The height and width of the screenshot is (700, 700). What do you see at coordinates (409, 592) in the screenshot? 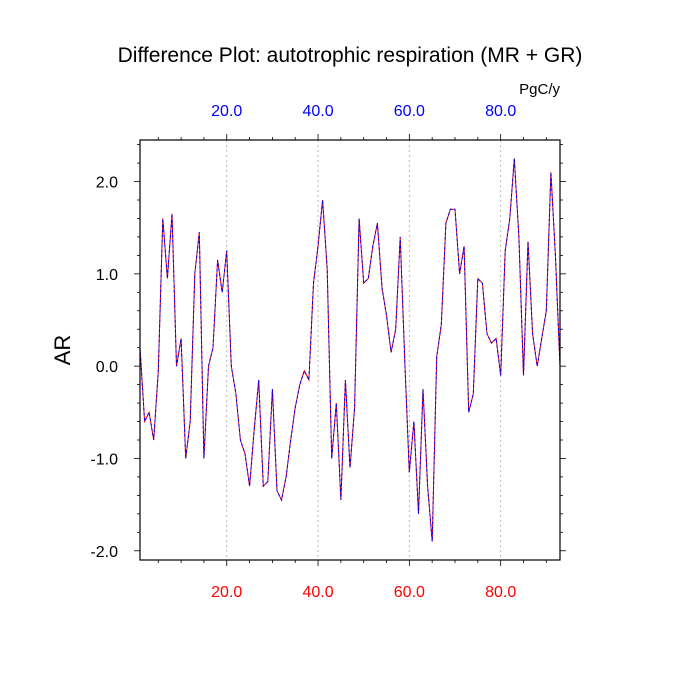
I see `x-tick-label-bottom: 60.0` at bounding box center [409, 592].